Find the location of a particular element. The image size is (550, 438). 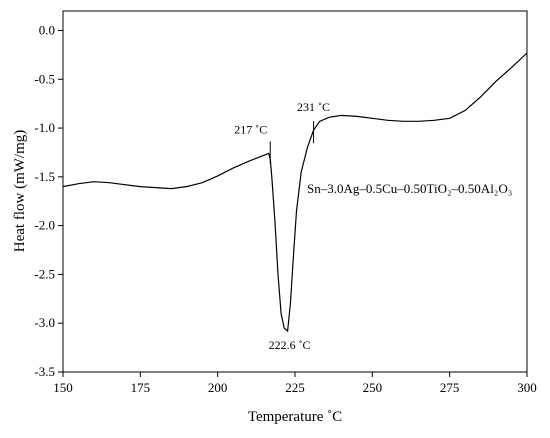

x-axis: 150 175 200 225 250 275 300 is located at coordinates (295, 383).